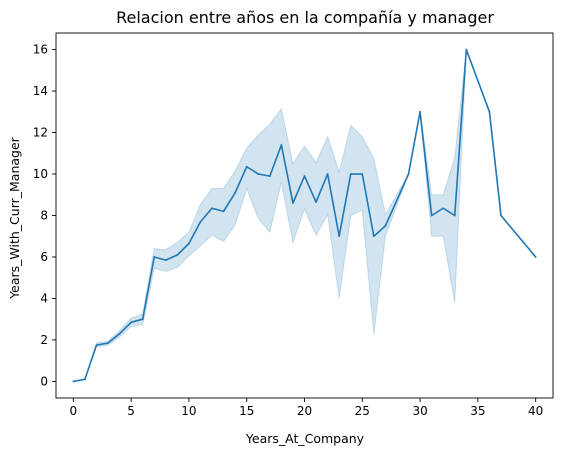 The image size is (563, 455). What do you see at coordinates (362, 411) in the screenshot?
I see `x-tick-label: 25` at bounding box center [362, 411].